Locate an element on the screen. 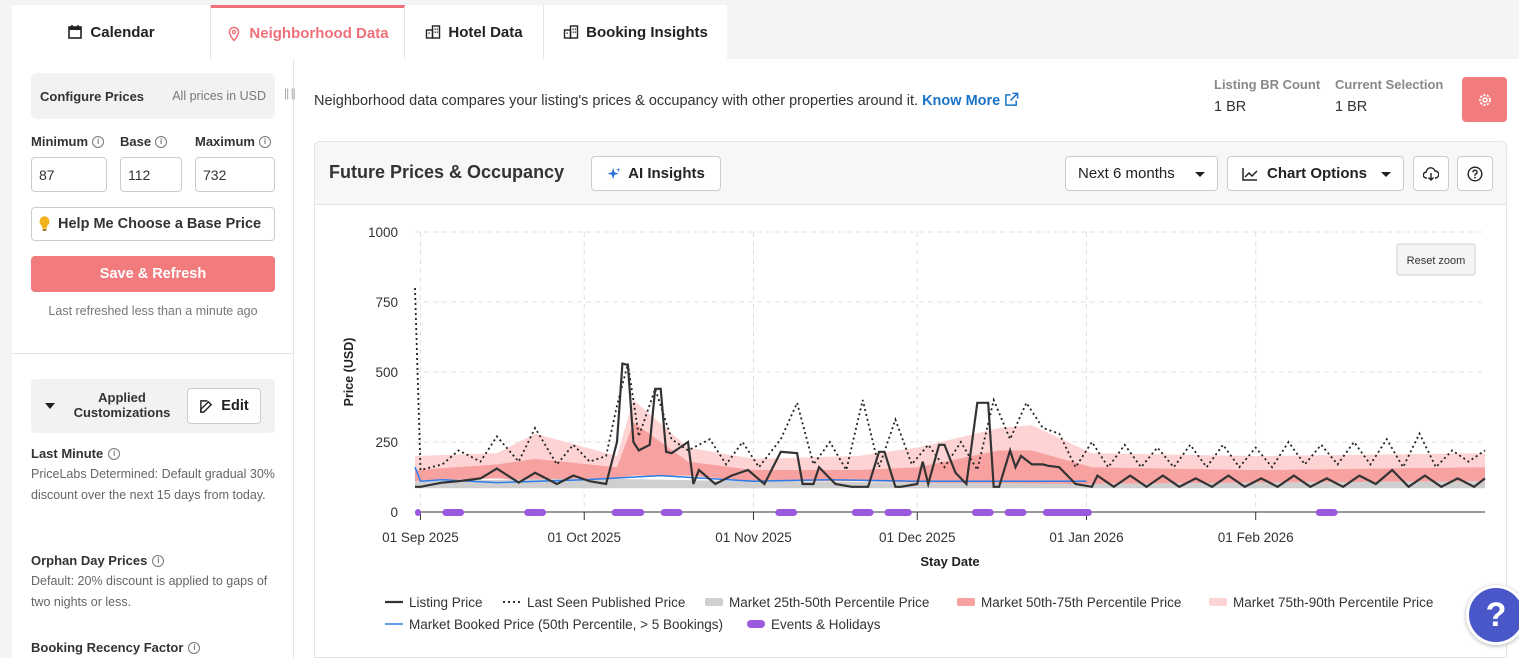  tab-booking-label: Booking Insights is located at coordinates (647, 32).